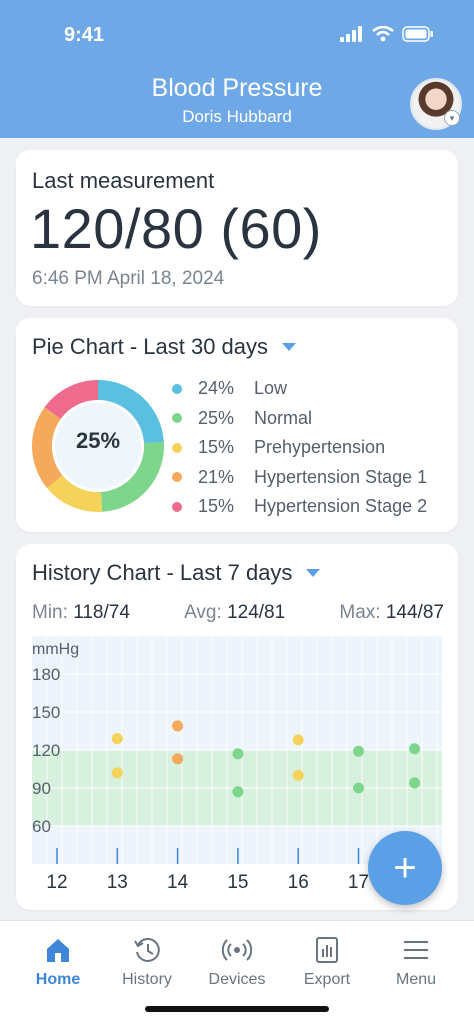  What do you see at coordinates (147, 950) in the screenshot?
I see `history-icon` at bounding box center [147, 950].